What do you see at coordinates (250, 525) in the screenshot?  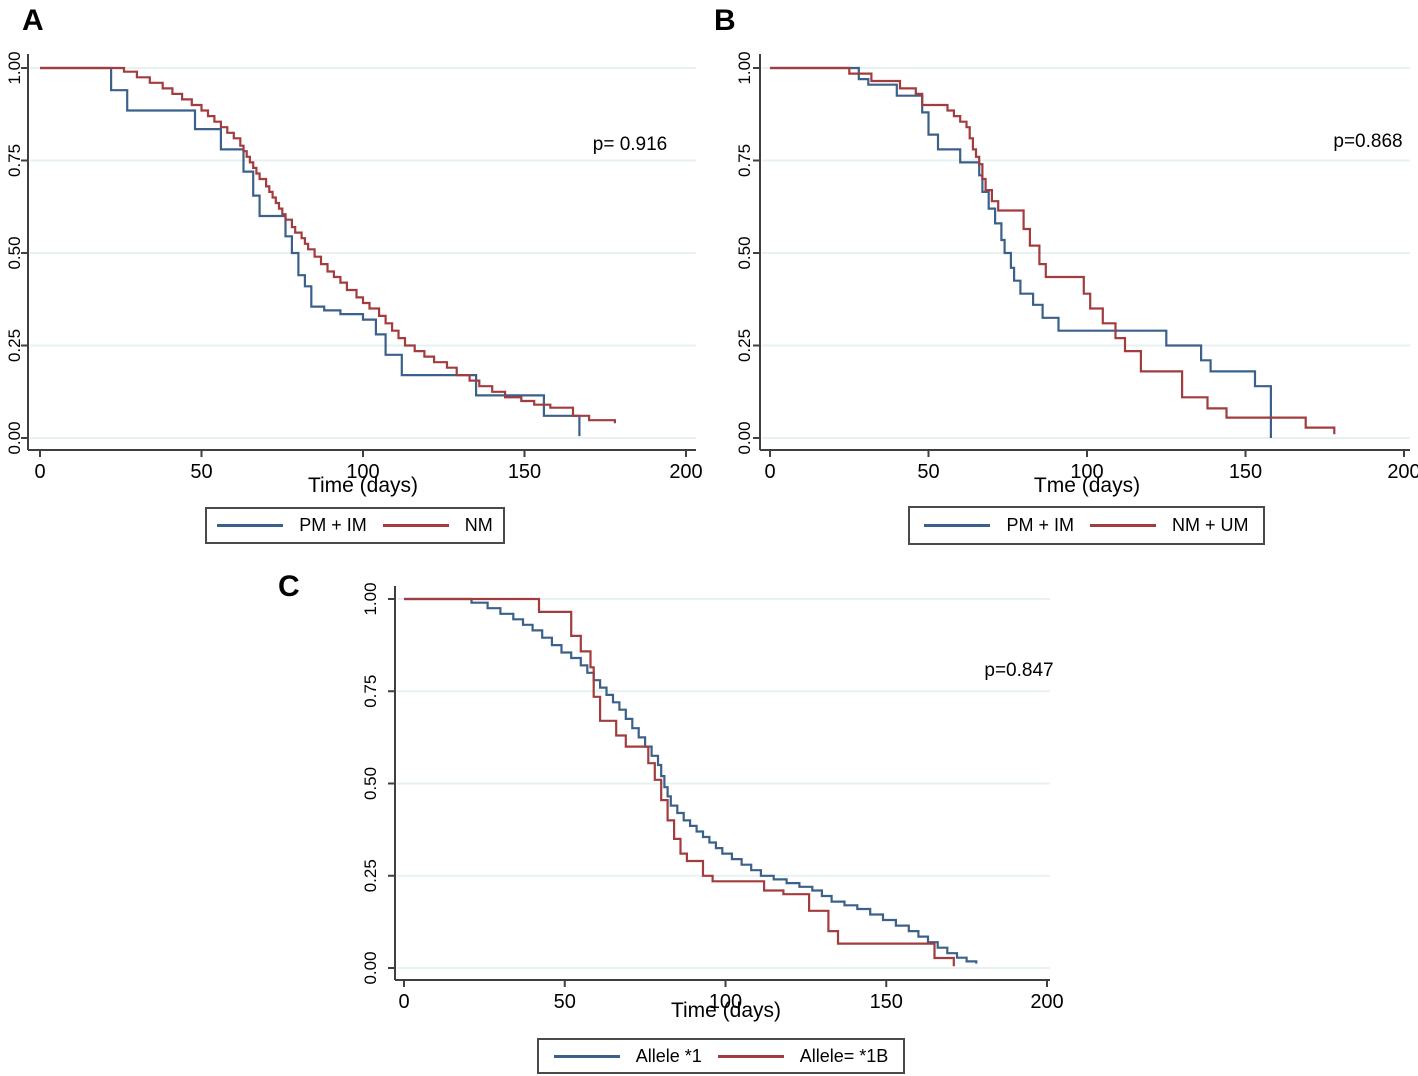 I see `panel-a-legend-blue-line` at bounding box center [250, 525].